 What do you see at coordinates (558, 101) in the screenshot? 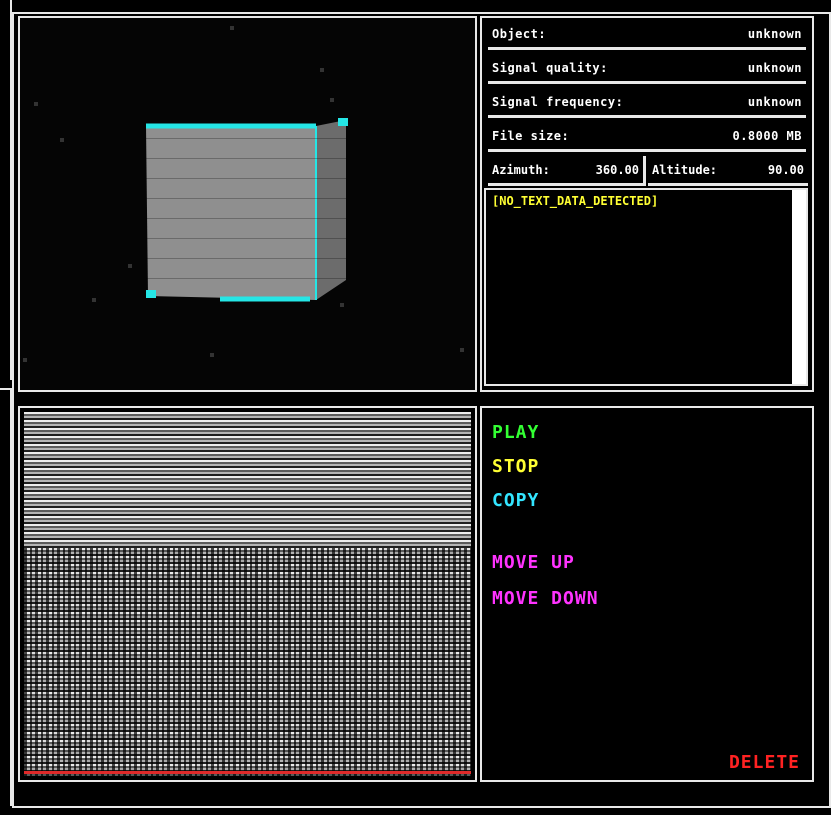
I see `signal-frequency-label: Signal frequency:` at bounding box center [558, 101].